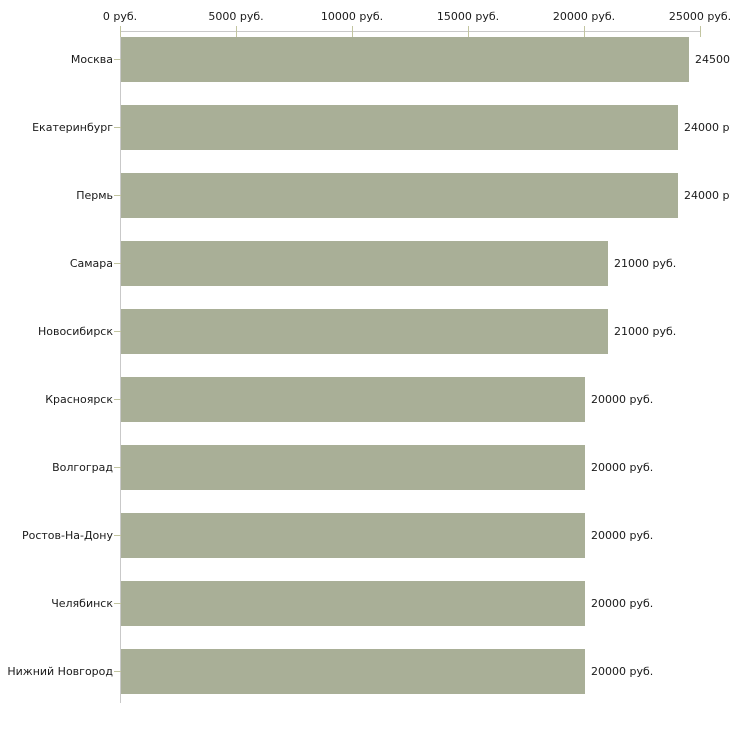 This screenshot has width=730, height=730. I want to click on x-axis-tick-label: 0 руб., so click(120, 16).